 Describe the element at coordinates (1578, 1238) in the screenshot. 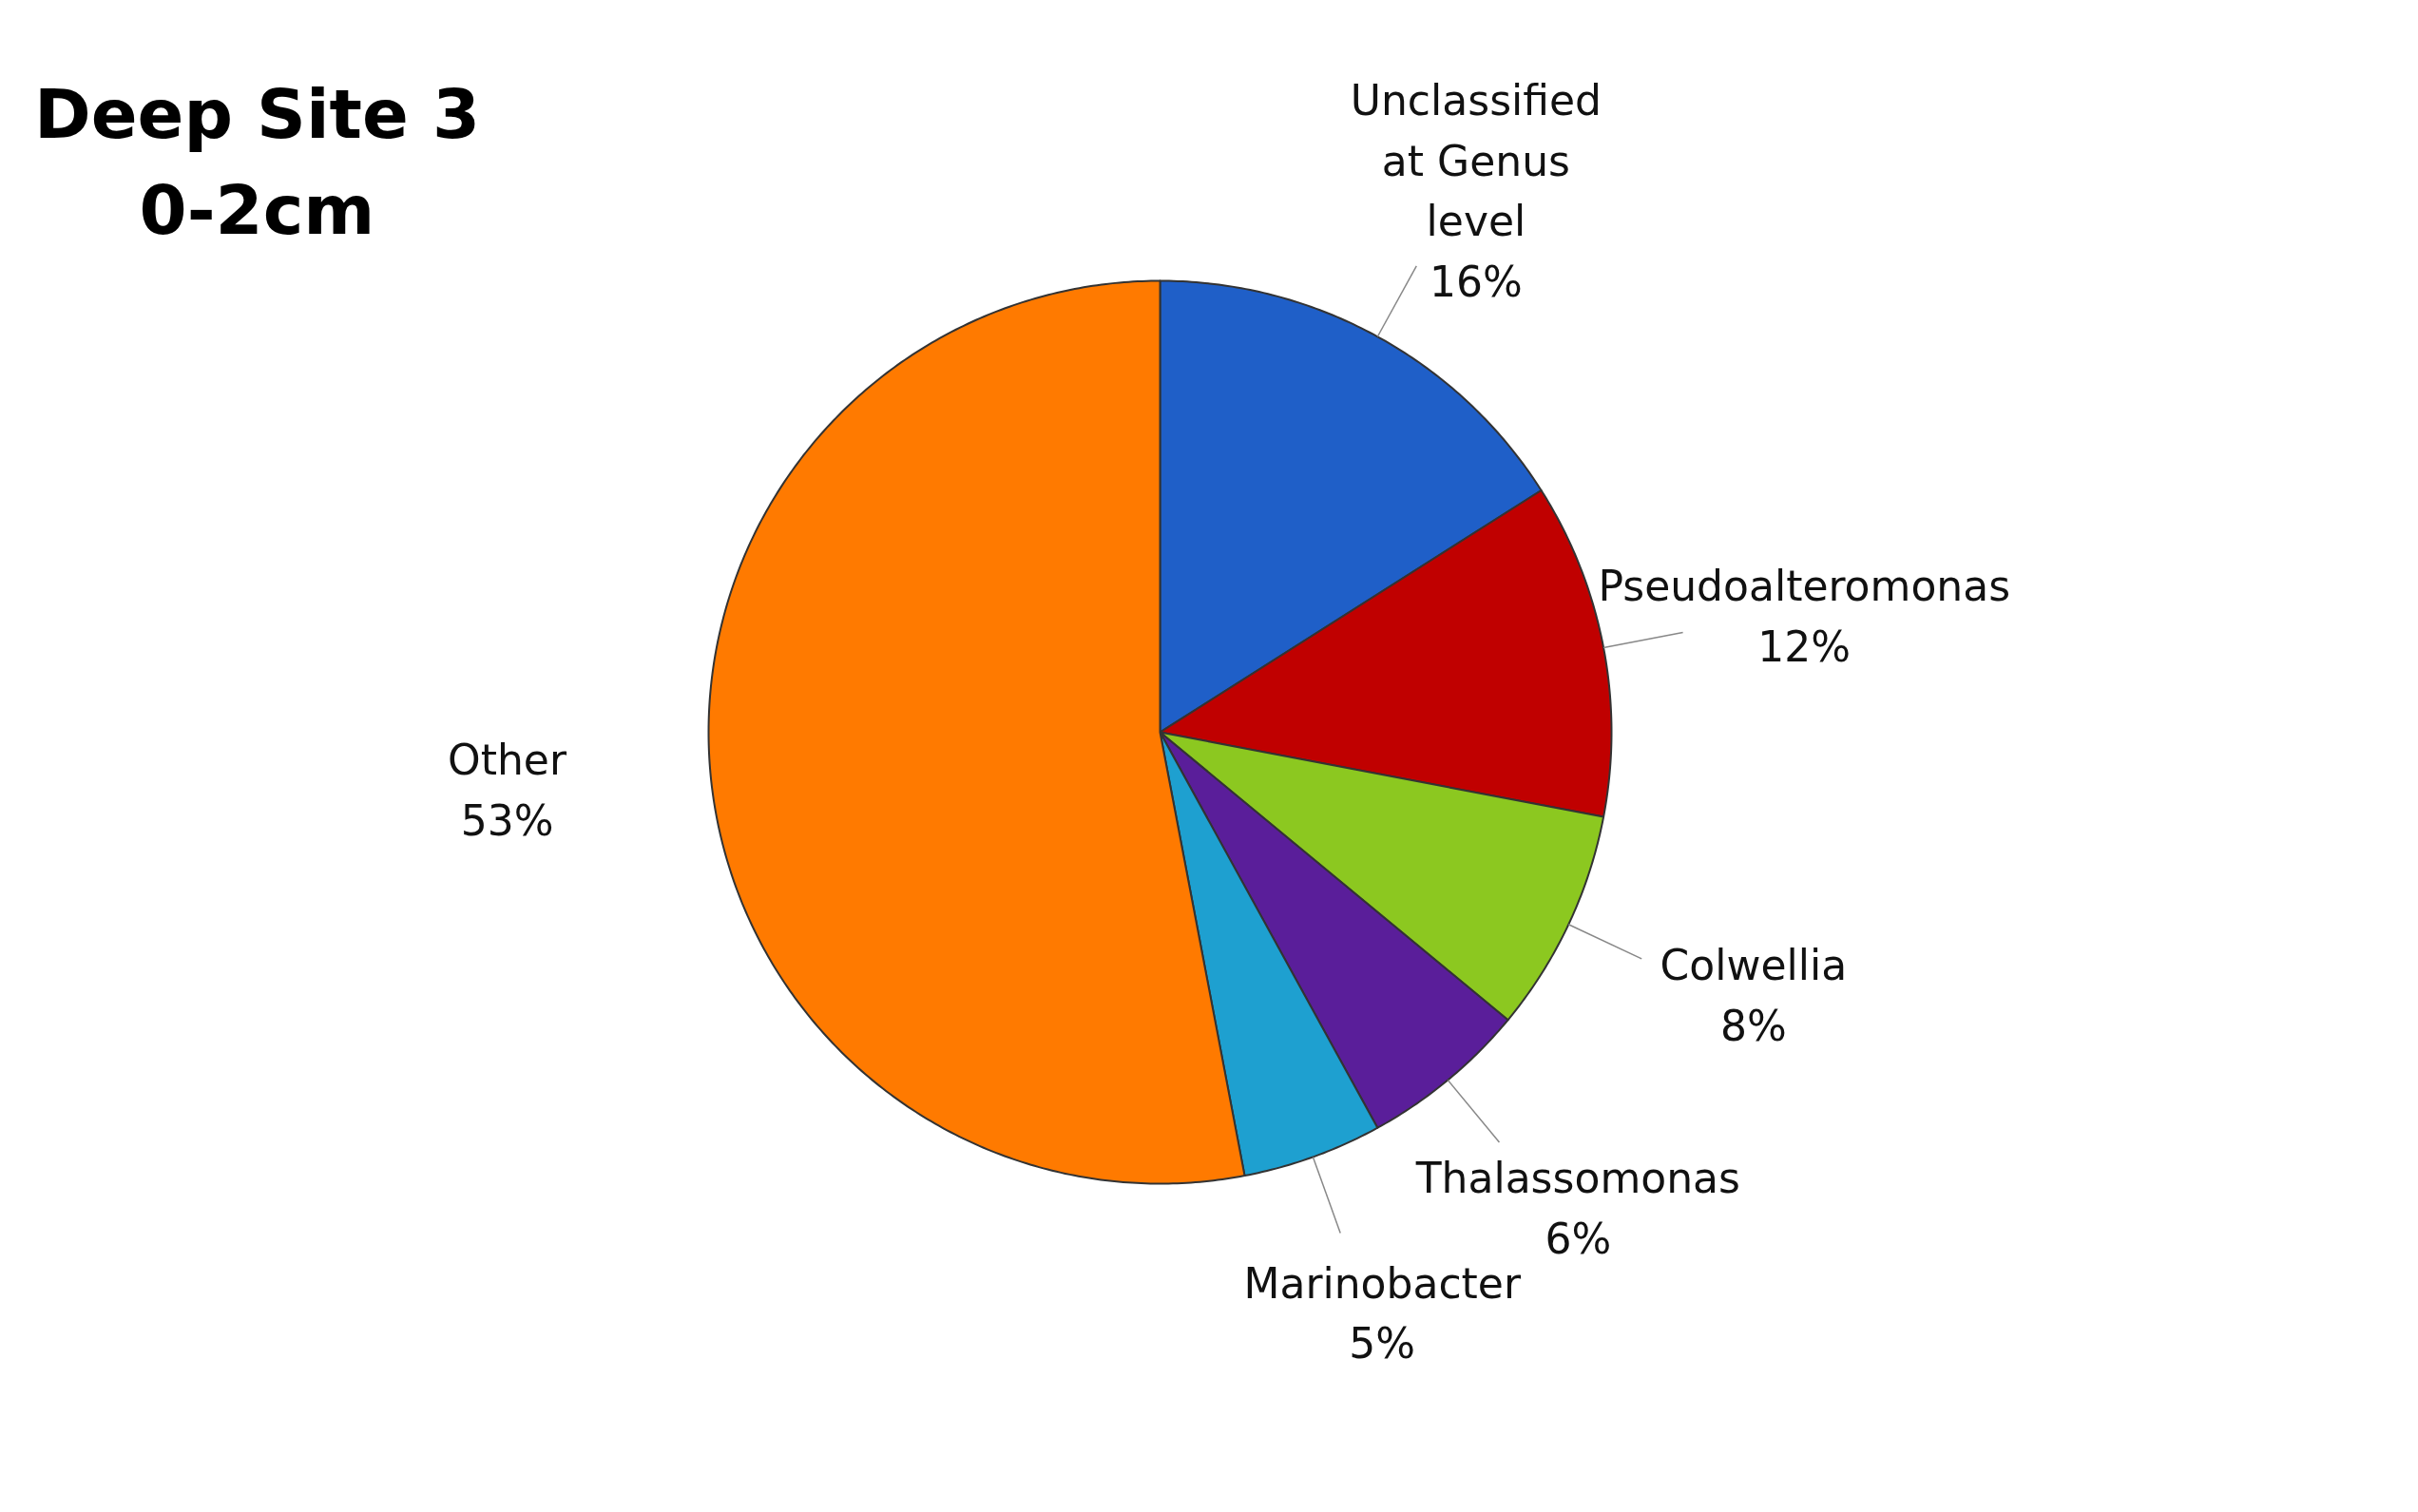

I see `data-label: 6%` at that location.